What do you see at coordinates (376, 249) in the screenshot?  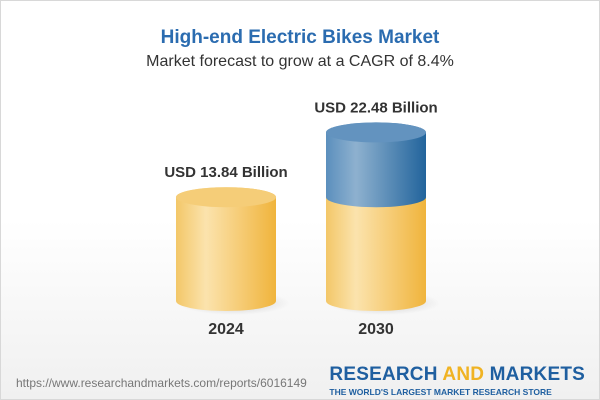 I see `bar-base-segment` at bounding box center [376, 249].